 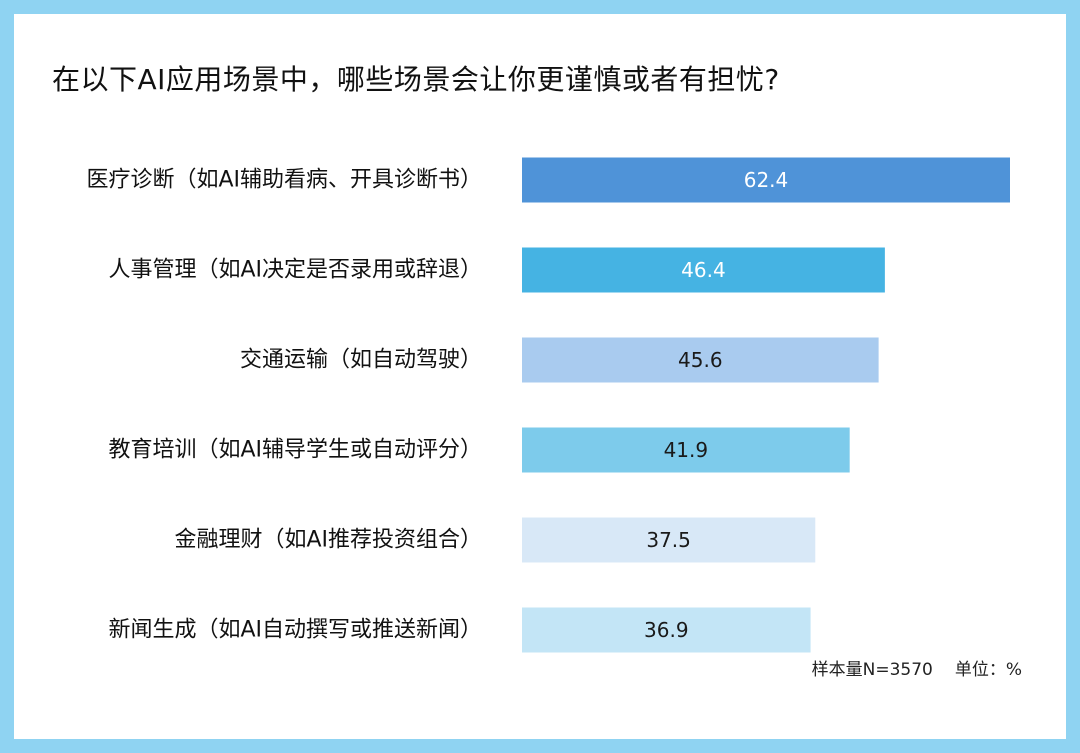 I want to click on chart-title: 在以下AI应用场景中，哪些场景会让你更谨慎或者有担忧?, so click(x=416, y=79).